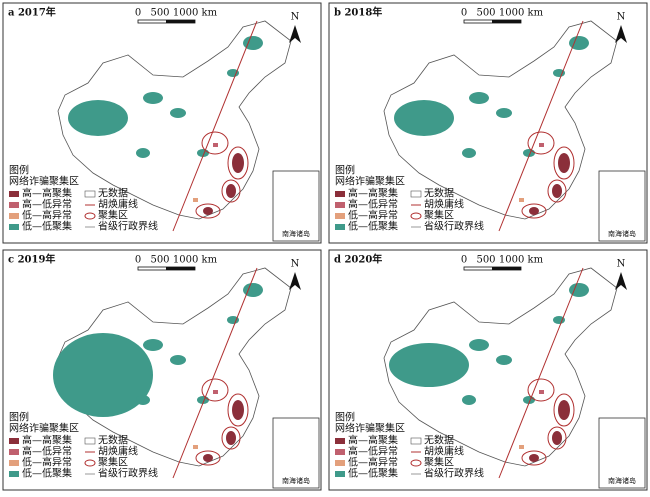  What do you see at coordinates (358, 259) in the screenshot?
I see `panel-label: d 2020年` at bounding box center [358, 259].